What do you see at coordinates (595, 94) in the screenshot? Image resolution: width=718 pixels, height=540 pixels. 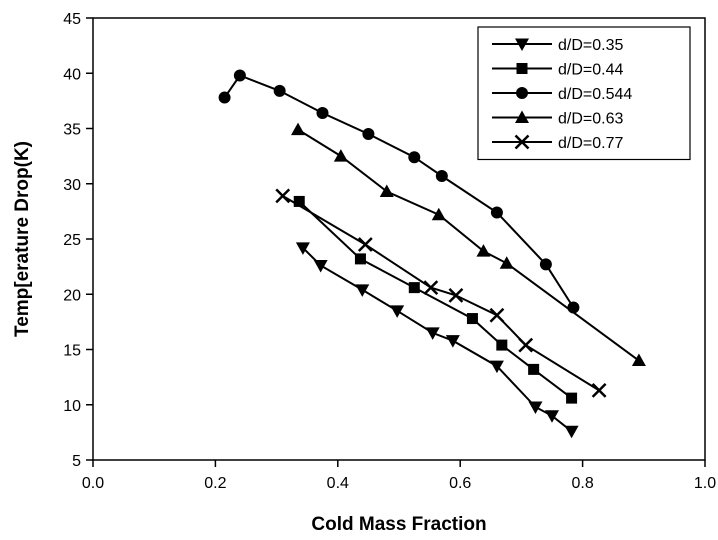 I see `legend-label: d/D=0.544` at bounding box center [595, 94].